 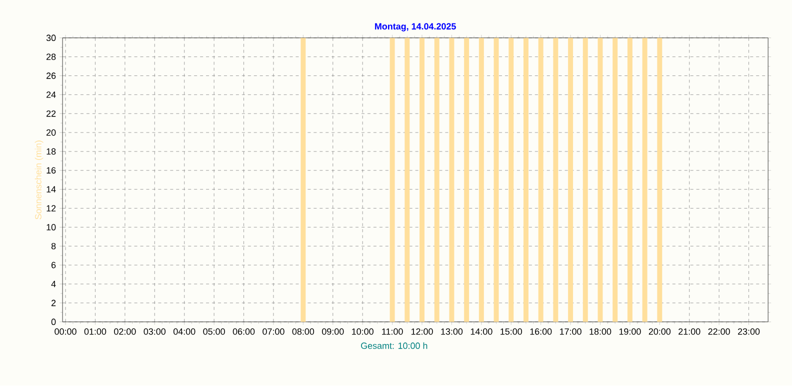 I want to click on y-tick-label: 4, so click(x=53, y=284).